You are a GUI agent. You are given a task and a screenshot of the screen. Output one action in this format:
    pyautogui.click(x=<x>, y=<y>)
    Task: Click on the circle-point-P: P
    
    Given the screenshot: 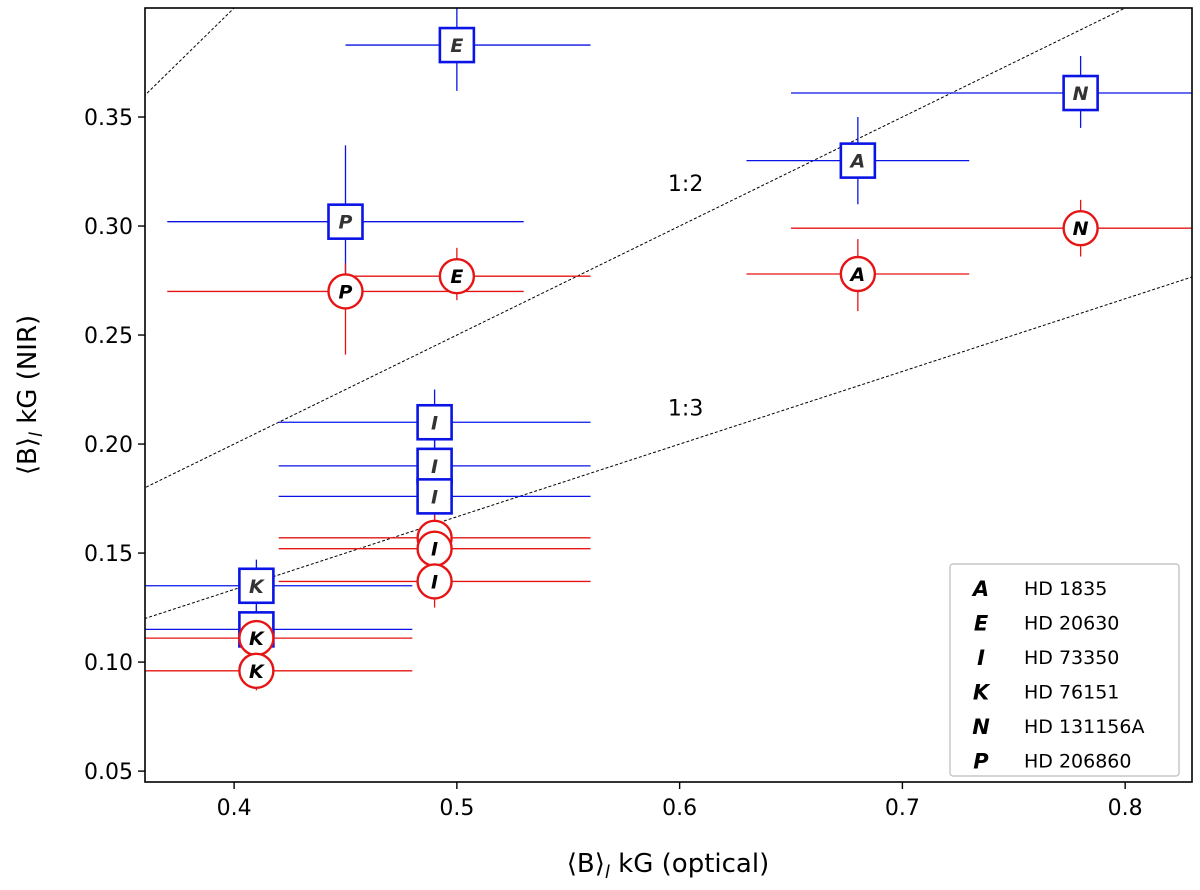 What is the action you would take?
    pyautogui.click(x=345, y=291)
    